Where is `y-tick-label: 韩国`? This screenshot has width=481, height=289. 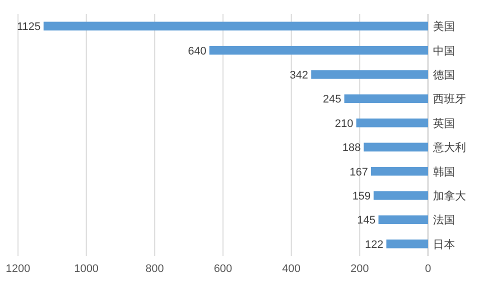
y-tick-label: 韩国 is located at coordinates (444, 171).